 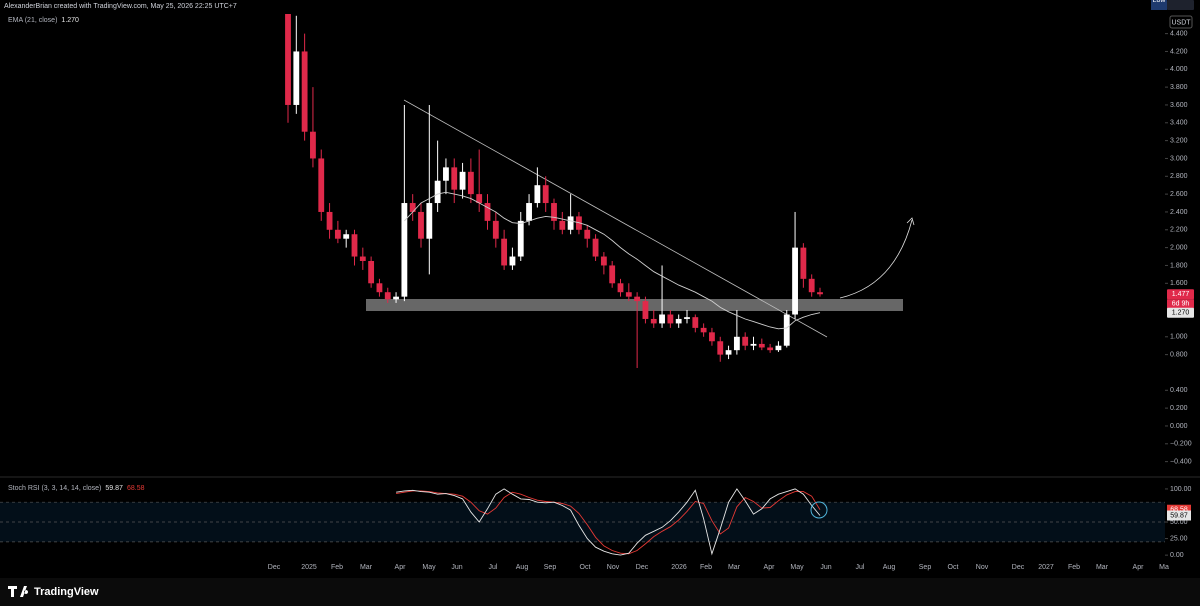 I want to click on ema-line, so click(x=612, y=260).